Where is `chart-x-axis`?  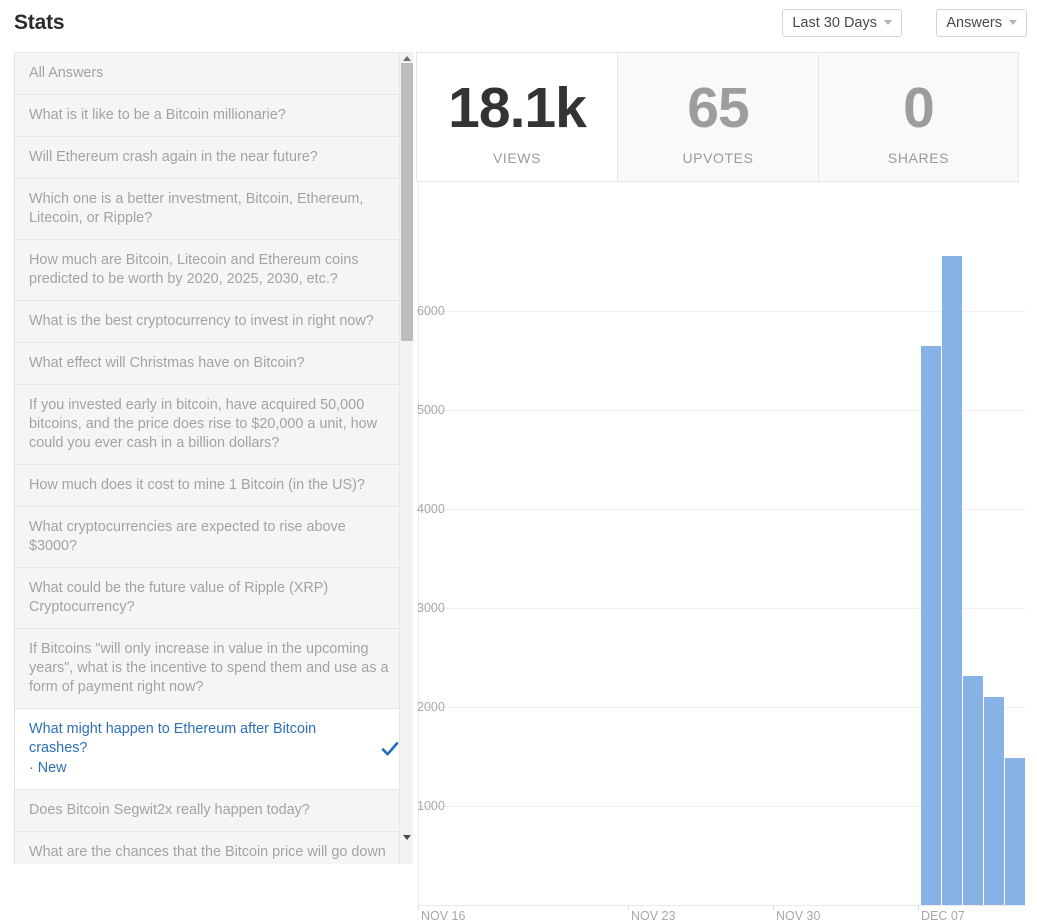
chart-x-axis is located at coordinates (721, 905).